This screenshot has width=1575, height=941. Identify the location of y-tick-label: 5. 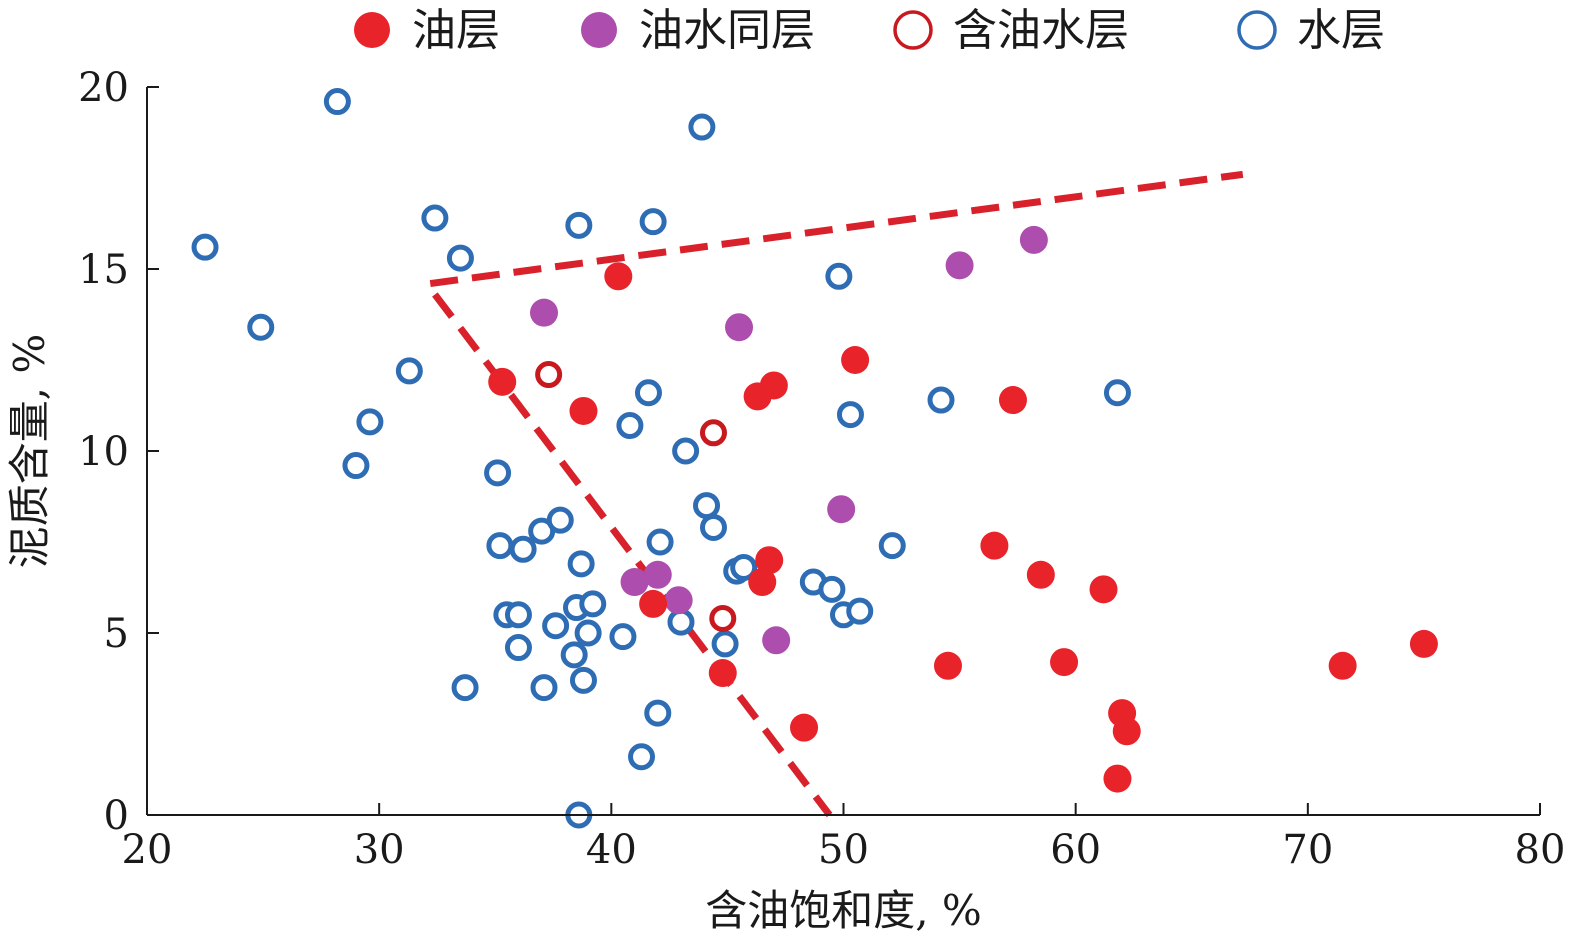
(116, 634).